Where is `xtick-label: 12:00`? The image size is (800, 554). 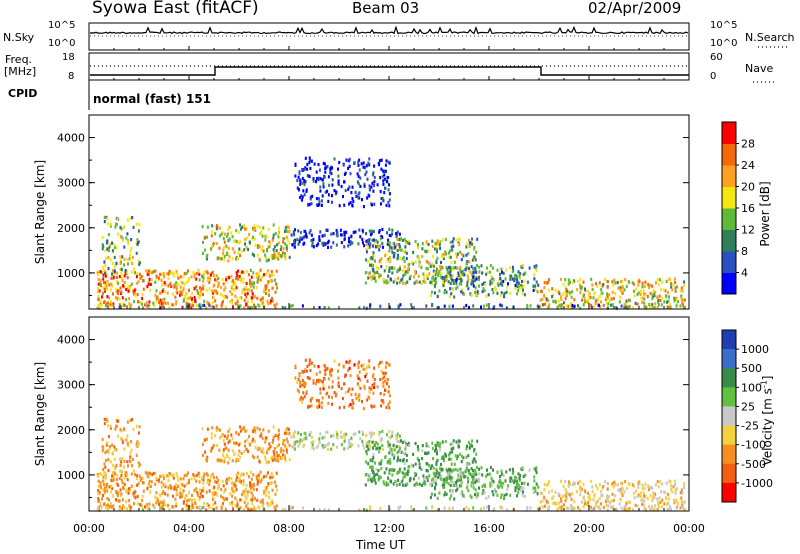 xtick-label: 12:00 is located at coordinates (389, 528).